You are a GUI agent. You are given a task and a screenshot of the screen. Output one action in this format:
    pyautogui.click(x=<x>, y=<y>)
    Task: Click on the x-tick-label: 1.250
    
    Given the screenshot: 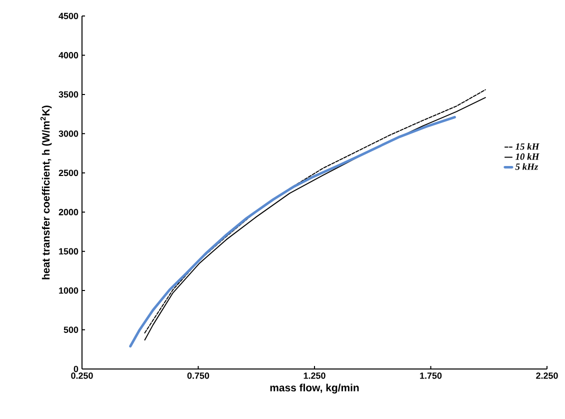 What is the action you would take?
    pyautogui.click(x=315, y=375)
    